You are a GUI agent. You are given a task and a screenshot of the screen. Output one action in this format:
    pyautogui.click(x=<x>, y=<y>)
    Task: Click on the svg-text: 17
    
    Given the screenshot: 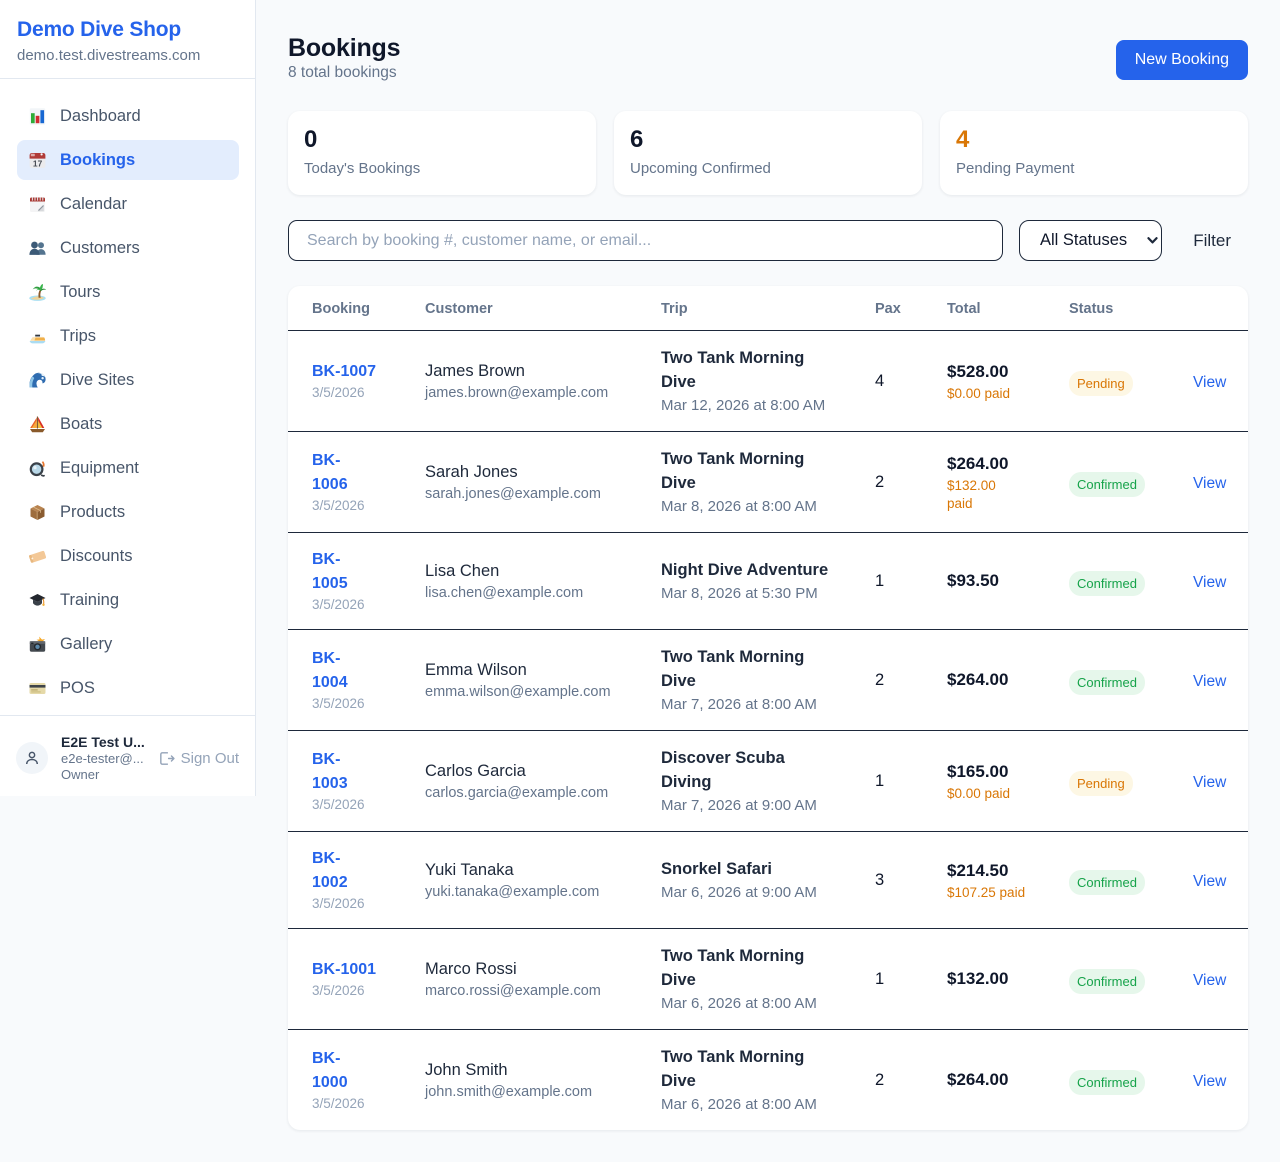 What is the action you would take?
    pyautogui.click(x=38, y=163)
    